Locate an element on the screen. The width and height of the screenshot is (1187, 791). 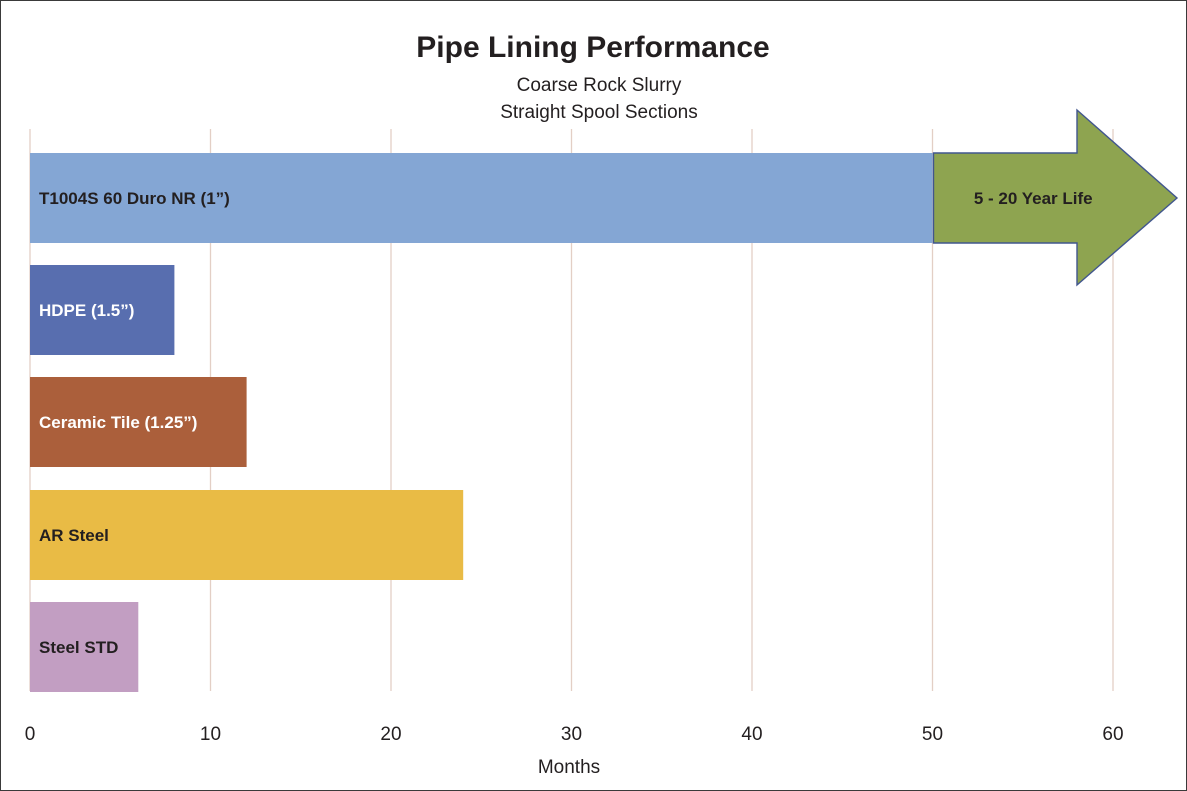
annotation-arrow-group: 5 - 20 Year Life is located at coordinates (1055, 197).